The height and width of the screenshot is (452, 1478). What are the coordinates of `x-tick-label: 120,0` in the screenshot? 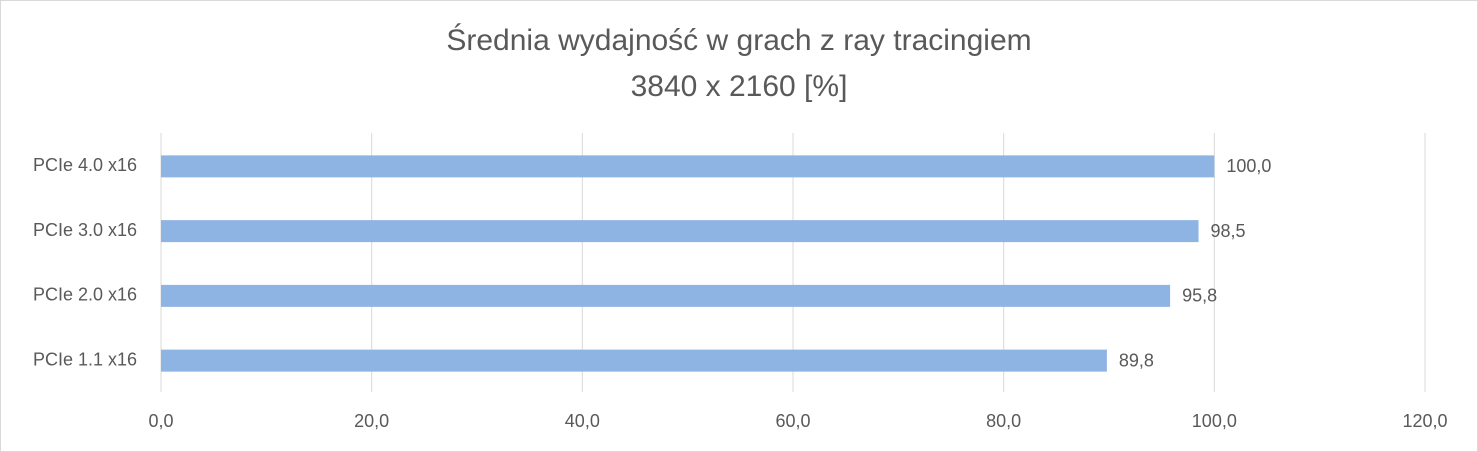 It's located at (1424, 421).